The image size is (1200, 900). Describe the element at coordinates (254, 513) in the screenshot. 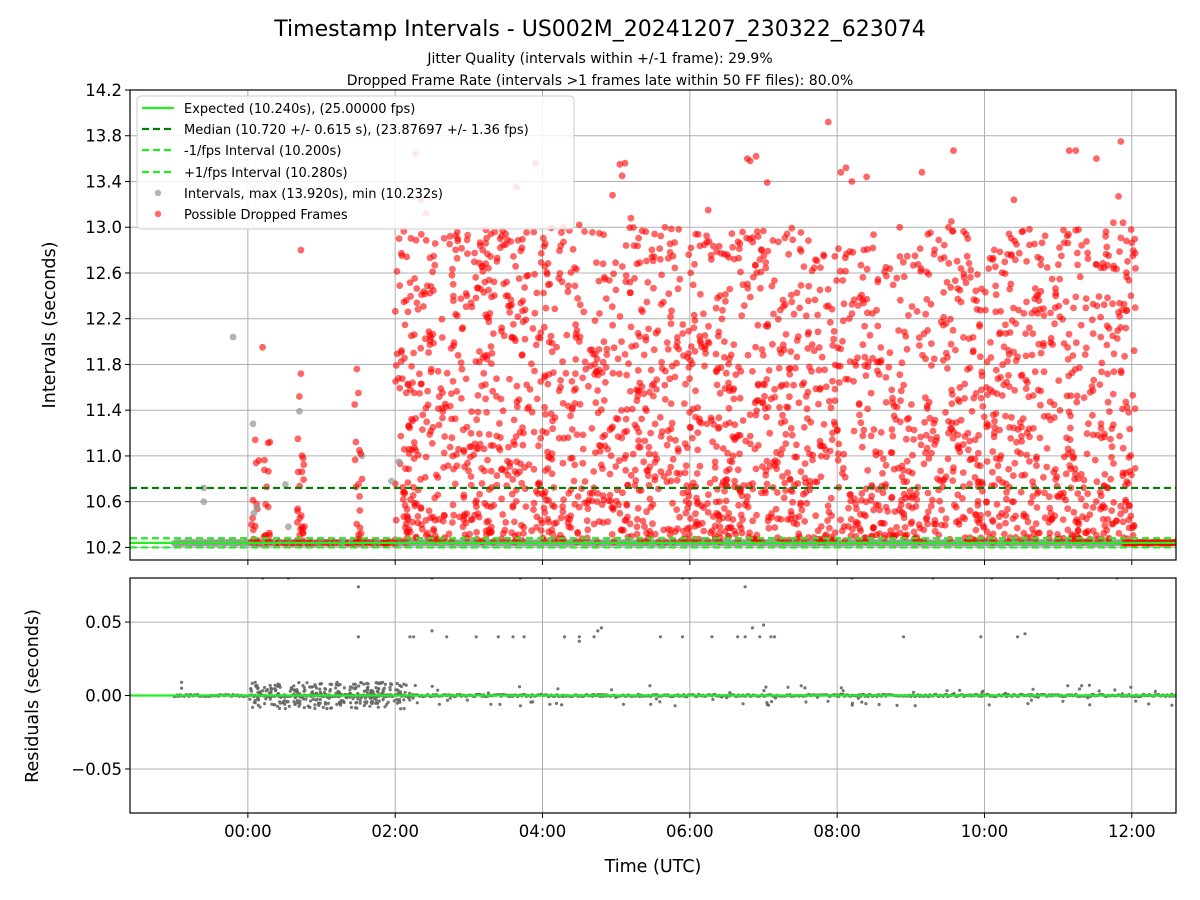

I see `interval-point` at that location.